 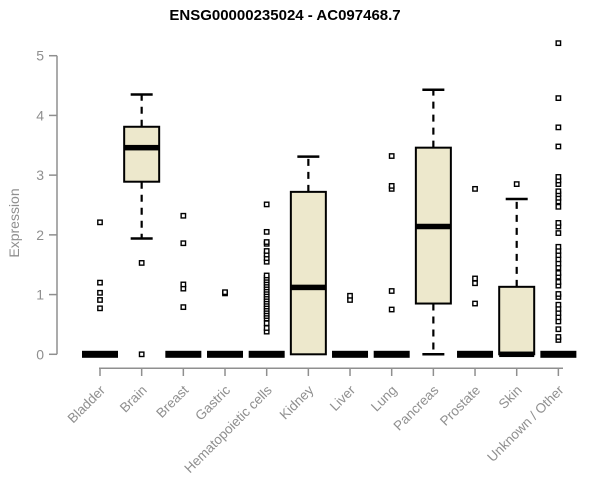 I want to click on svg-text: 4, so click(x=40, y=115).